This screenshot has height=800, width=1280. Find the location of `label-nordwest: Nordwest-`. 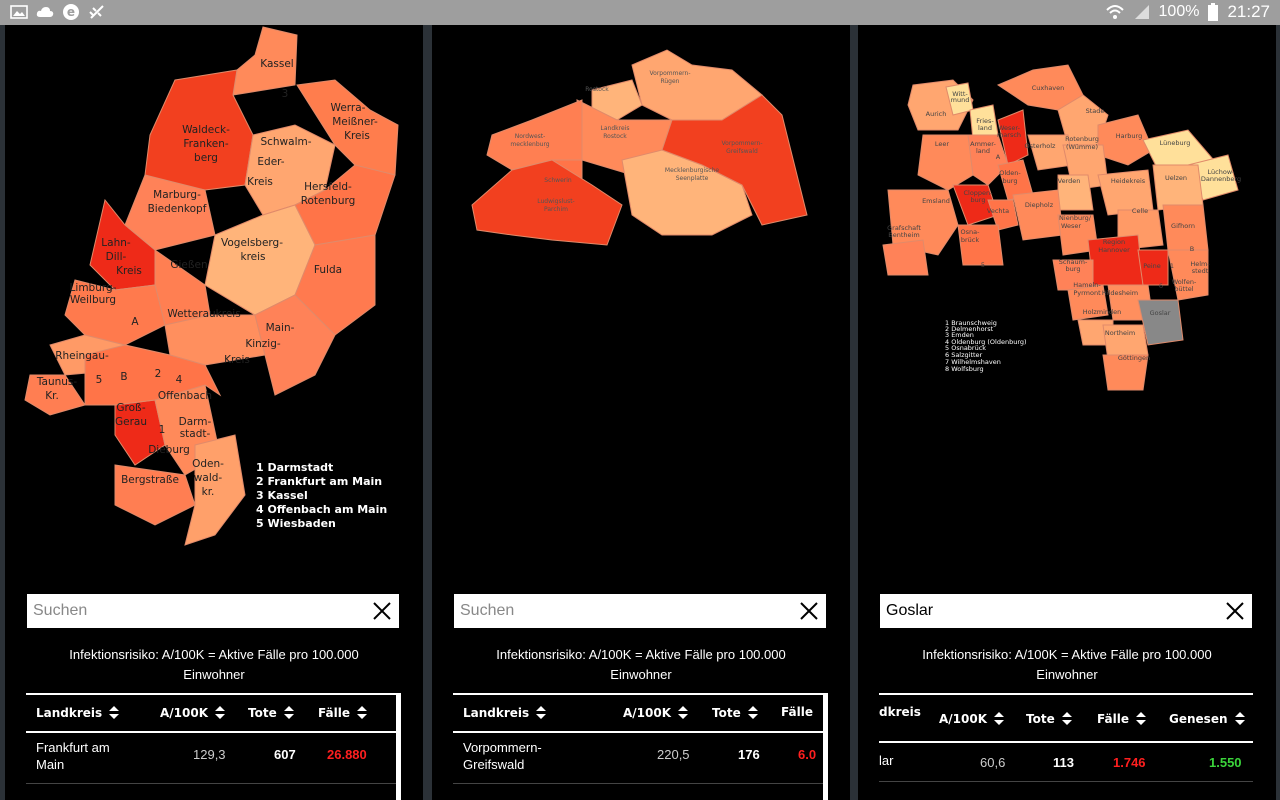

label-nordwest: Nordwest- is located at coordinates (530, 136).